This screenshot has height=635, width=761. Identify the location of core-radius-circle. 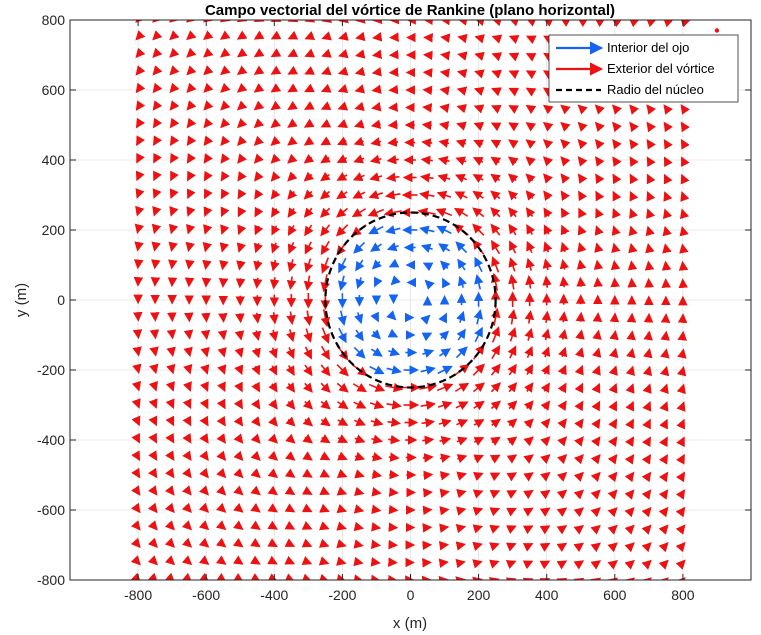
(410, 300).